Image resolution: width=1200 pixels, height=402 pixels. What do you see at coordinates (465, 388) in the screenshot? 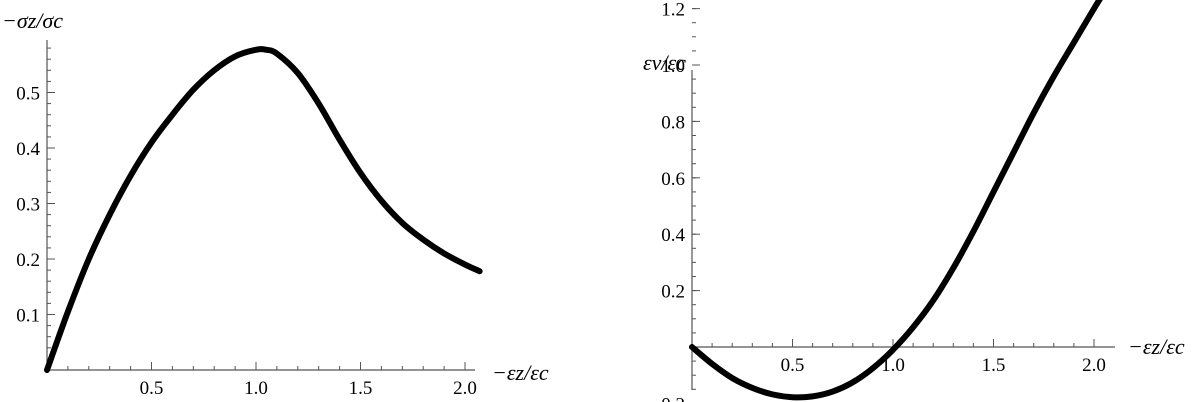
I see `left-x-tick-label: 2.0` at bounding box center [465, 388].